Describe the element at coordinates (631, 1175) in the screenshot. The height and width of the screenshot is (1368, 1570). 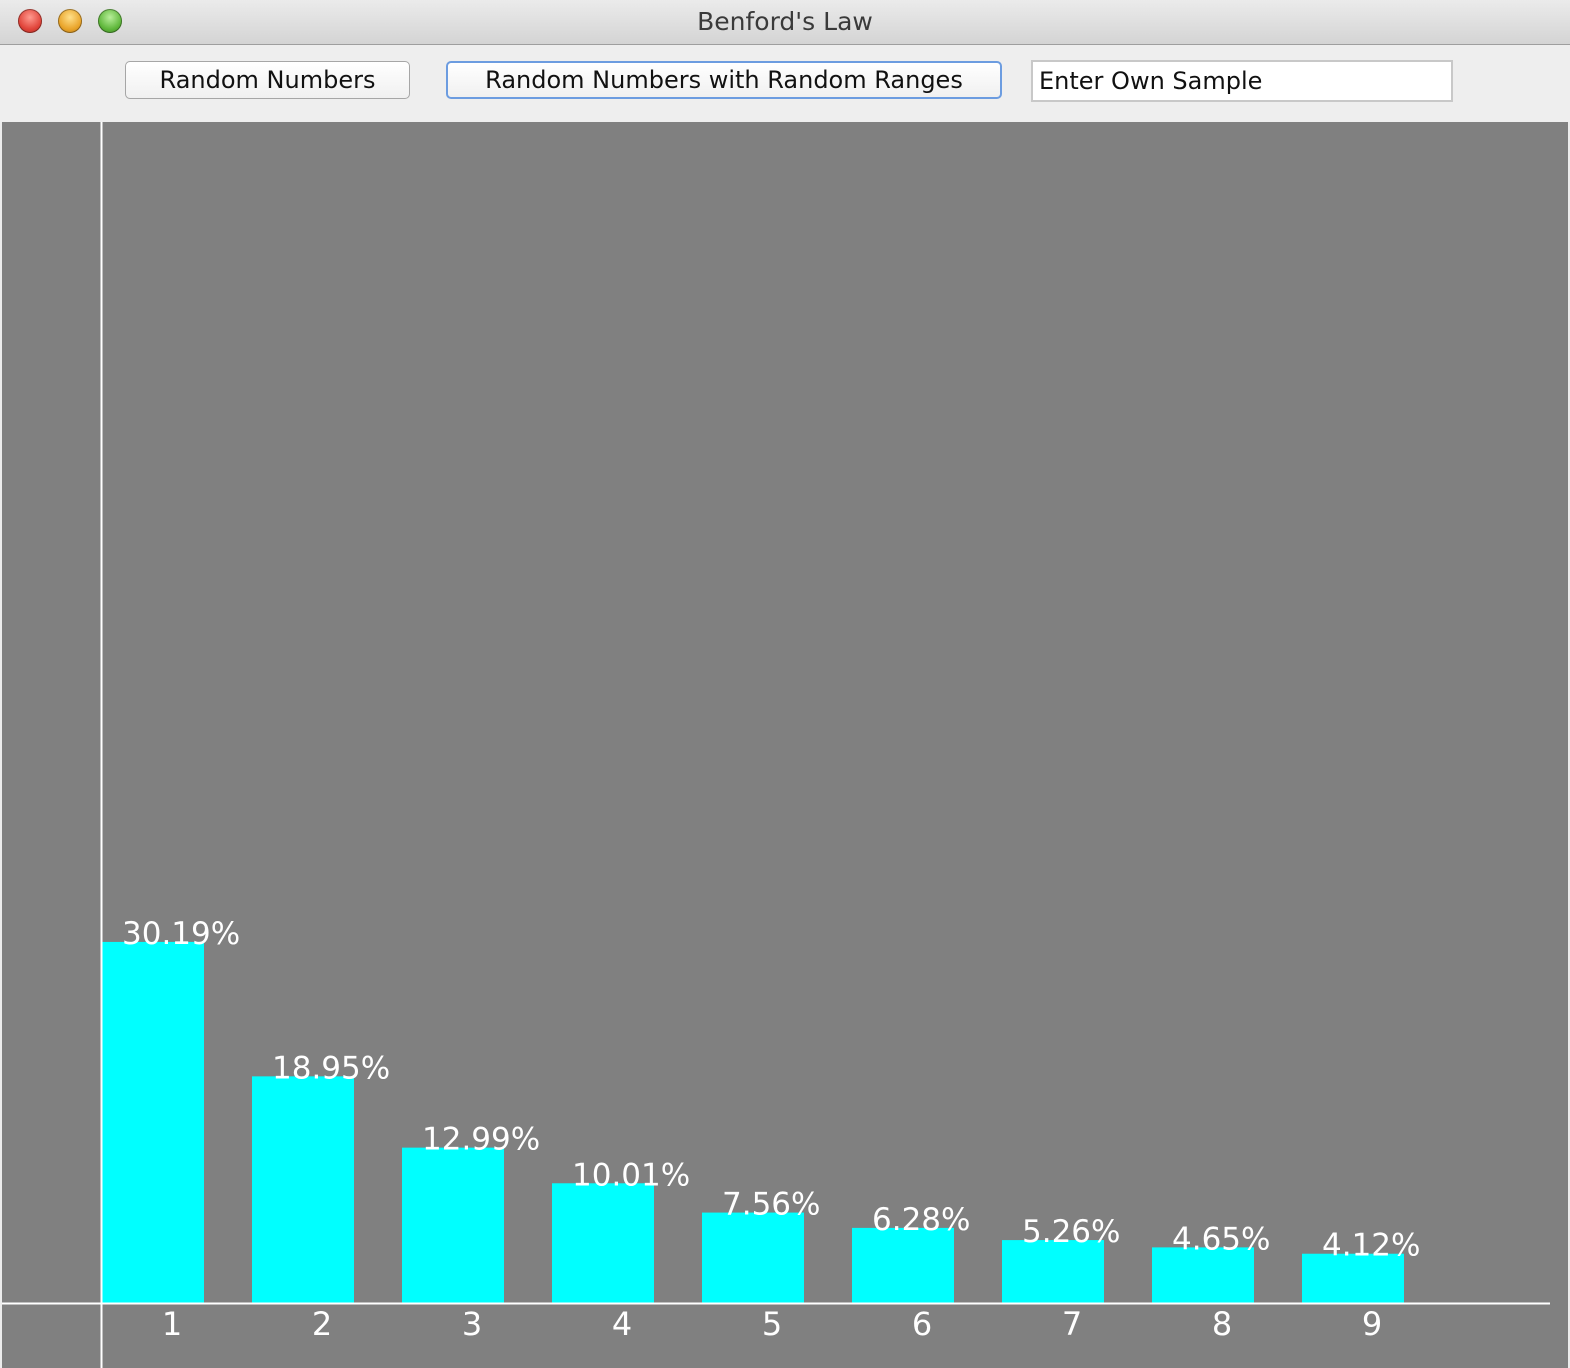
I see `data-label-digit-4: 10.01%` at that location.